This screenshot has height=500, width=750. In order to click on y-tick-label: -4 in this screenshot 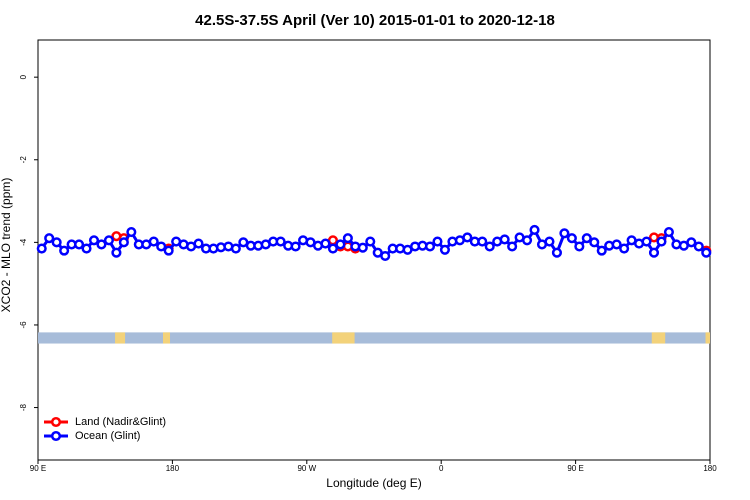, I will do `click(23, 242)`.